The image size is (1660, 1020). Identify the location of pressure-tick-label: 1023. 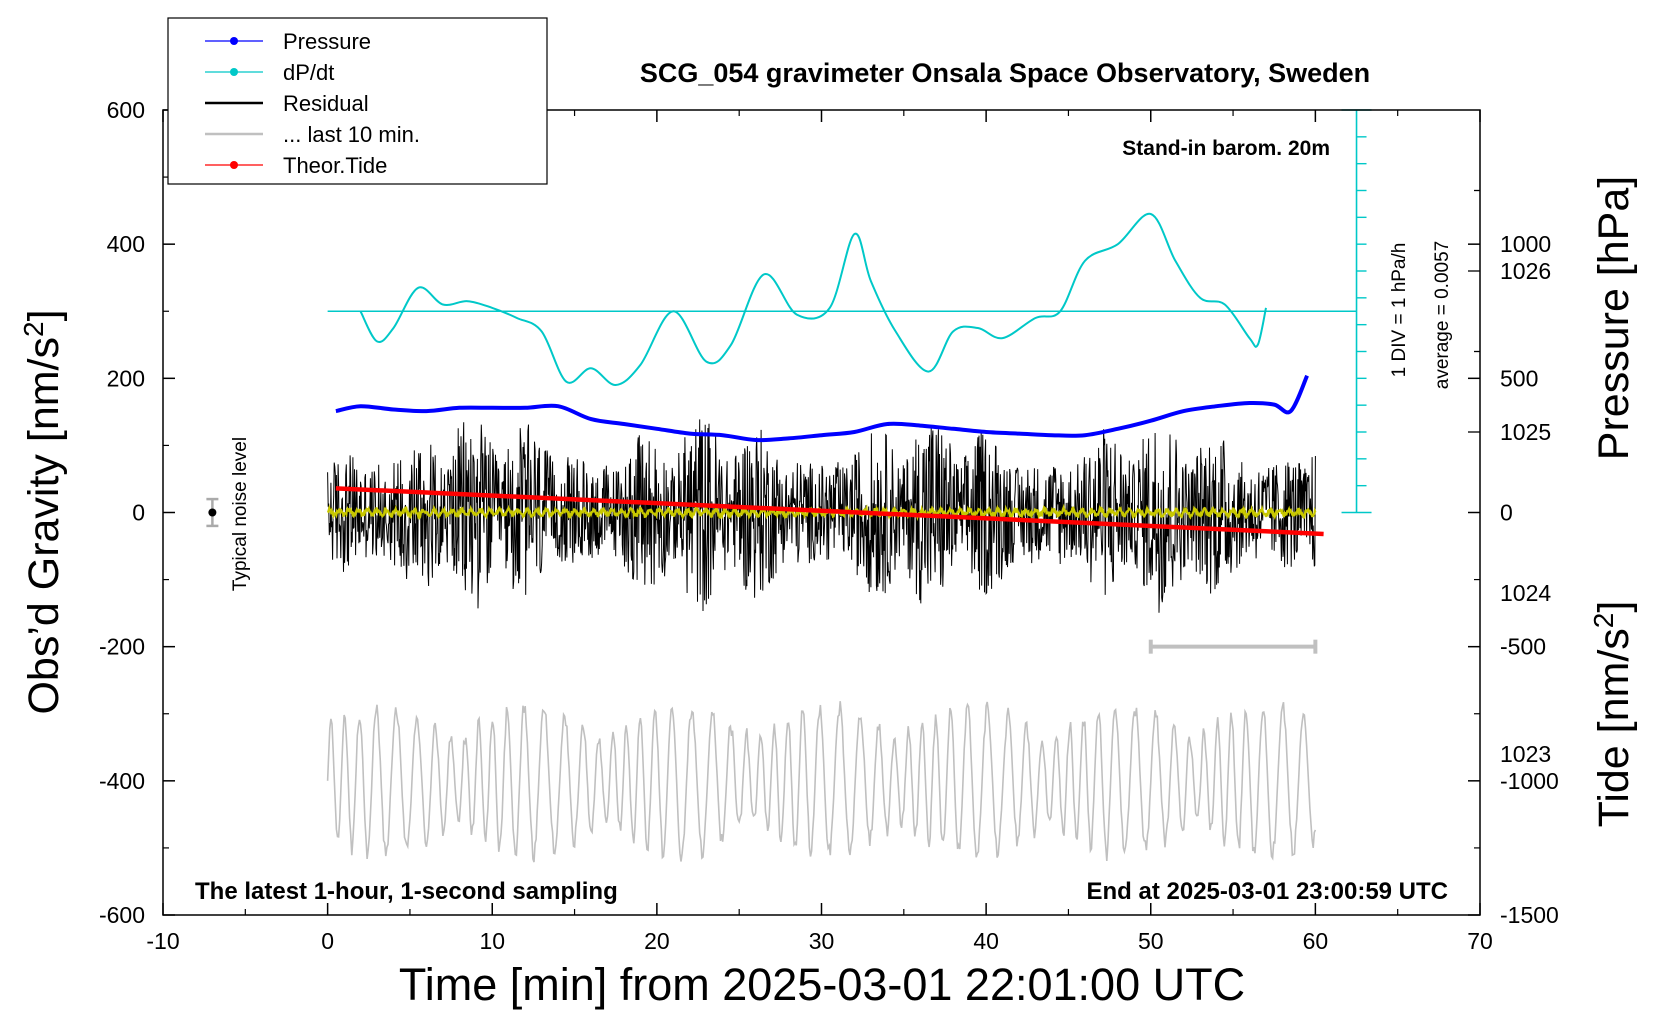
(1525, 754).